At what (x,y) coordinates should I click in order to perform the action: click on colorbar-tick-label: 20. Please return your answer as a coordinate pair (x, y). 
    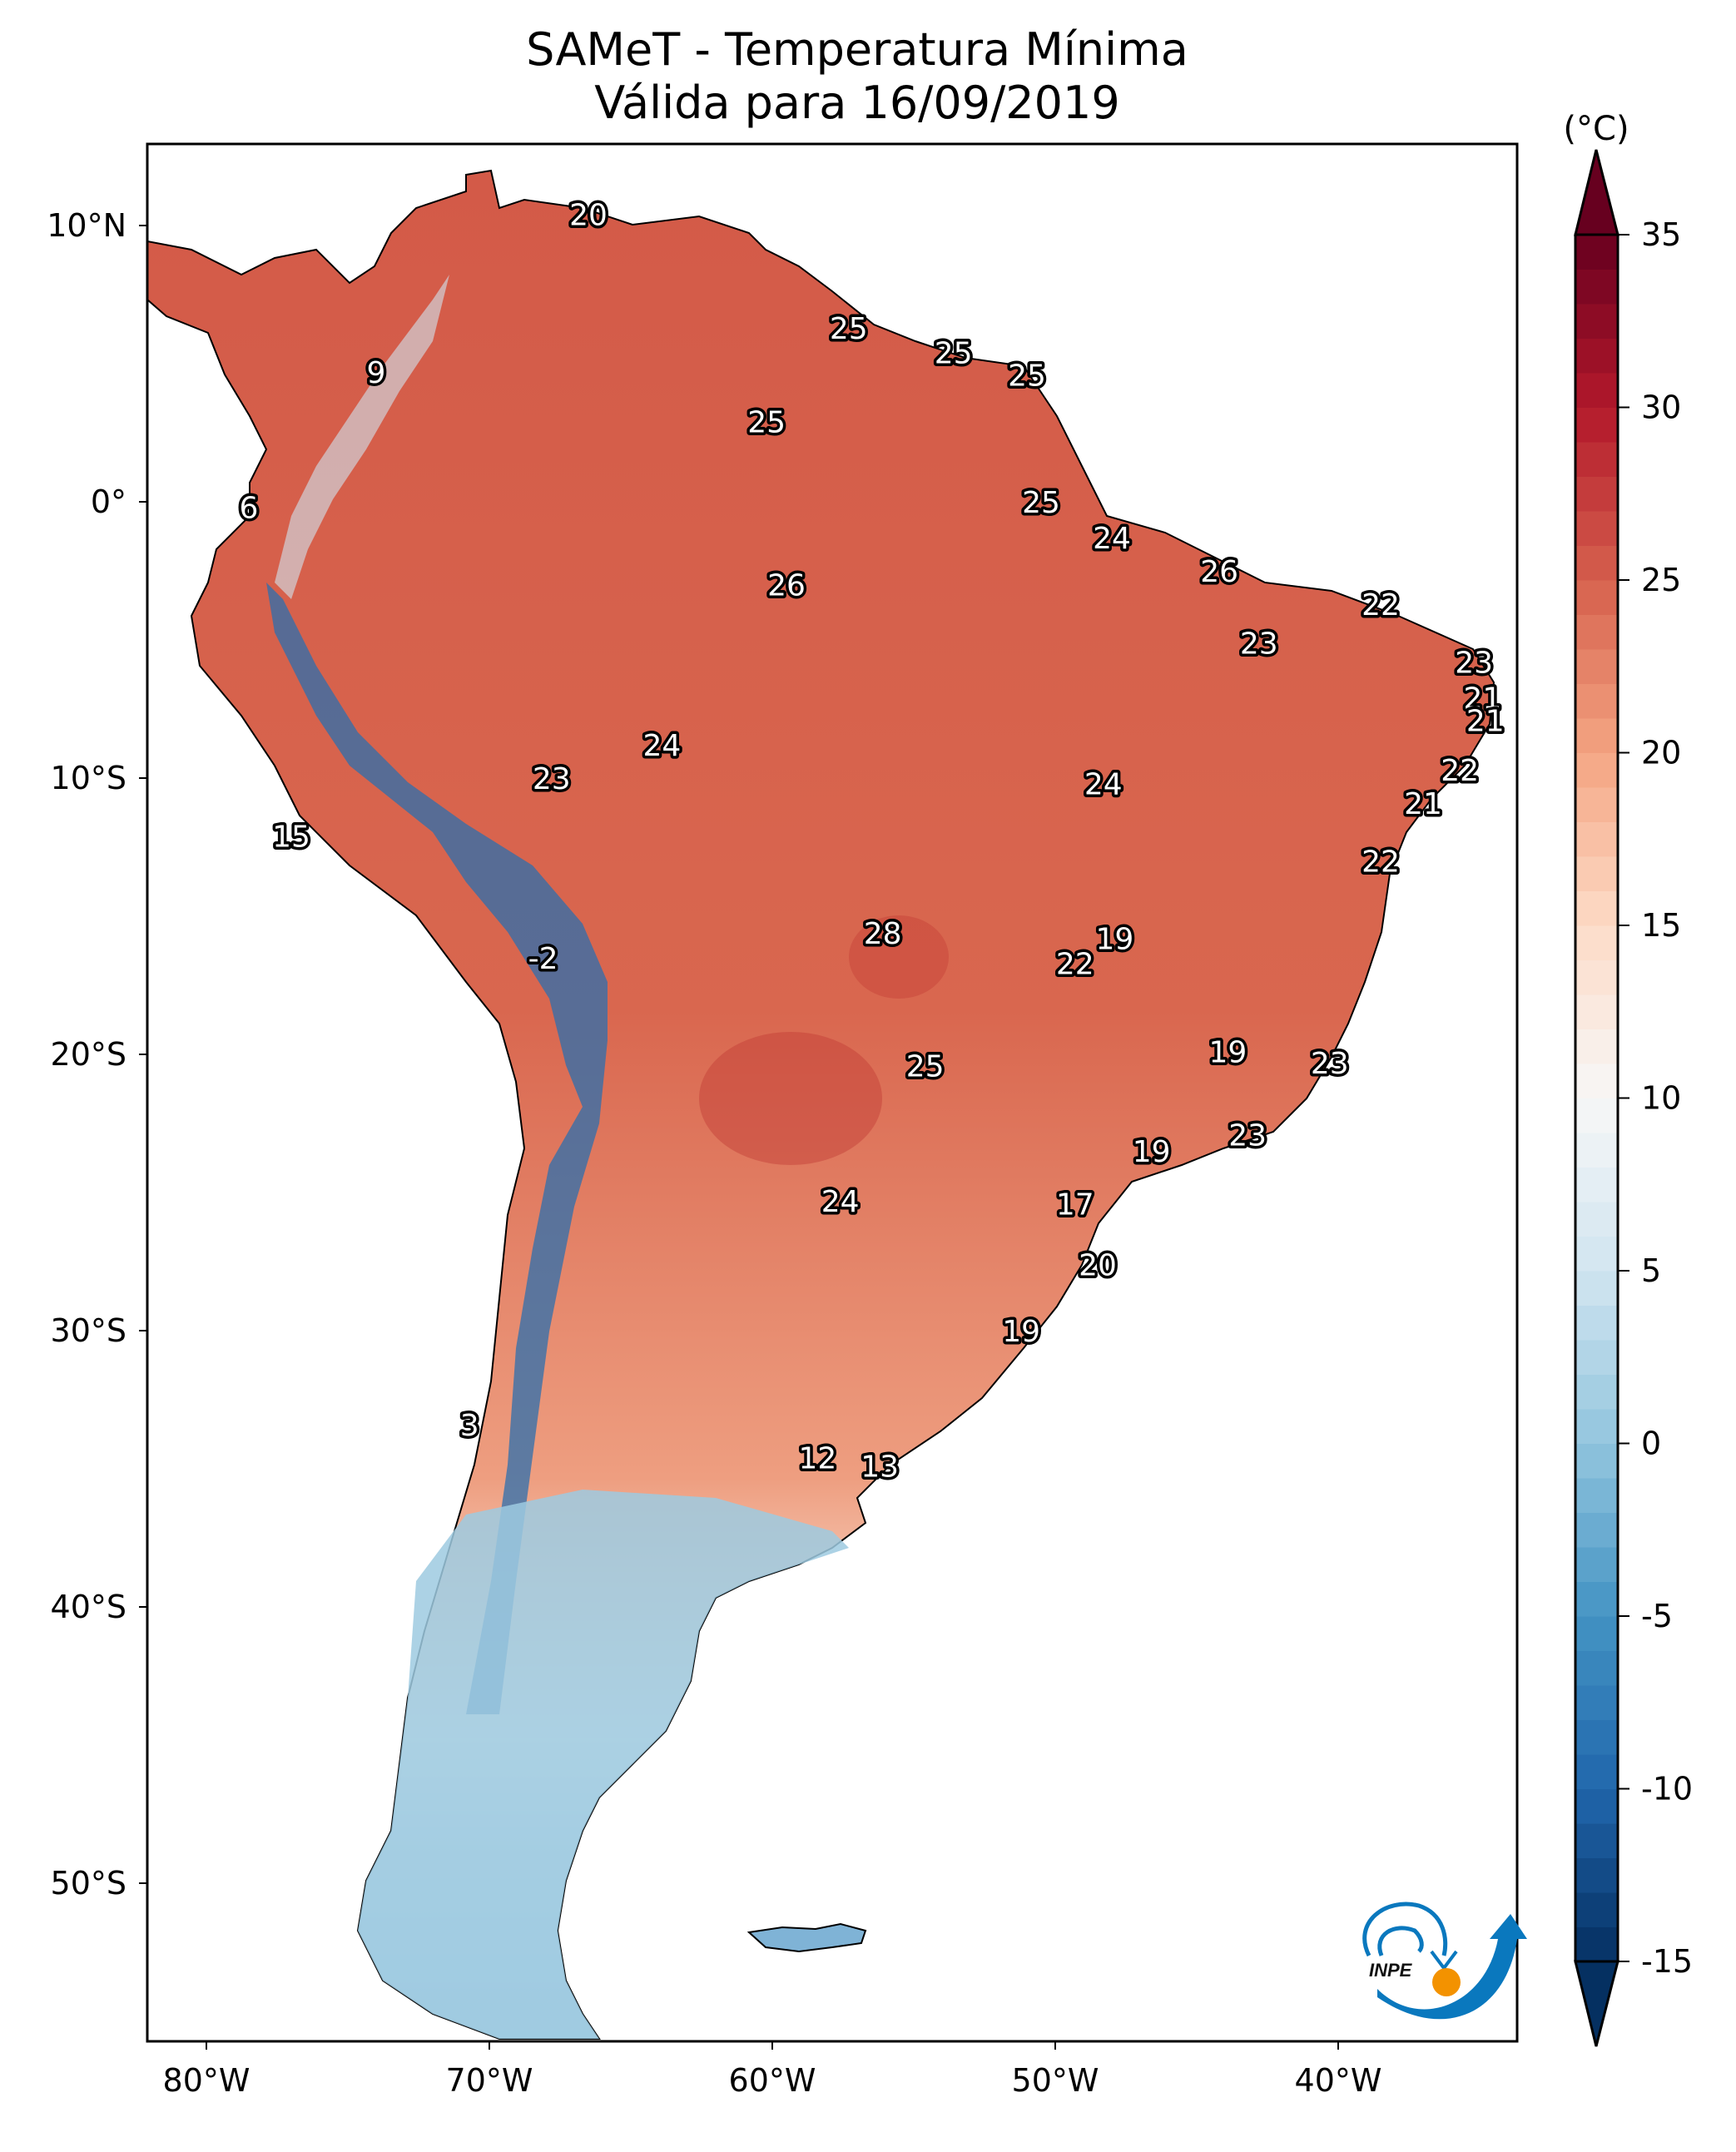
    Looking at the image, I should click on (1661, 753).